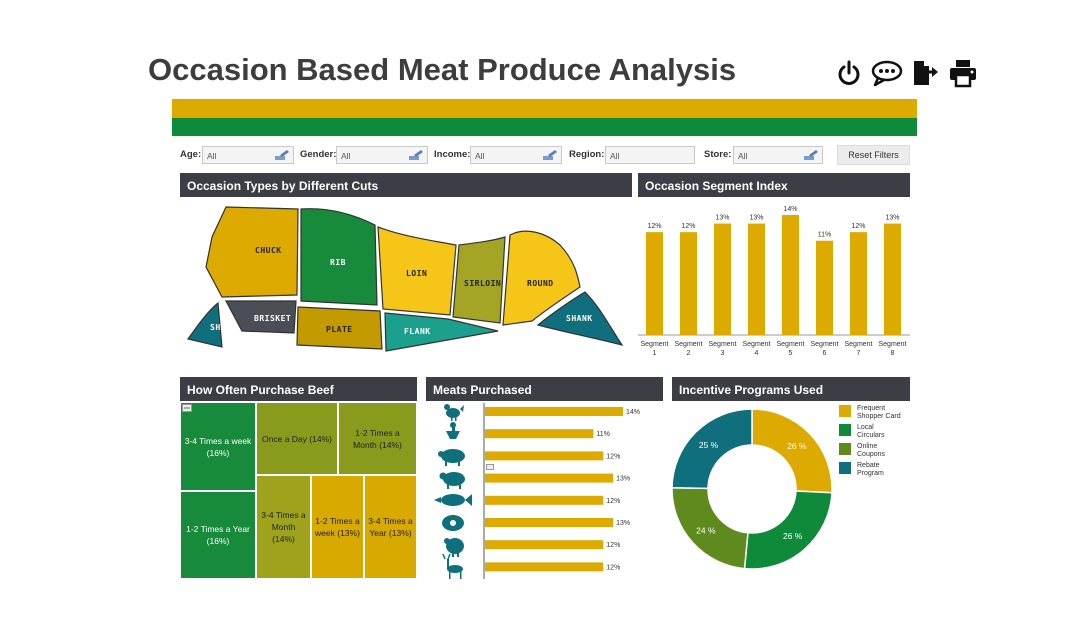 The height and width of the screenshot is (633, 1089). Describe the element at coordinates (252, 252) in the screenshot. I see `cut-chuck` at that location.